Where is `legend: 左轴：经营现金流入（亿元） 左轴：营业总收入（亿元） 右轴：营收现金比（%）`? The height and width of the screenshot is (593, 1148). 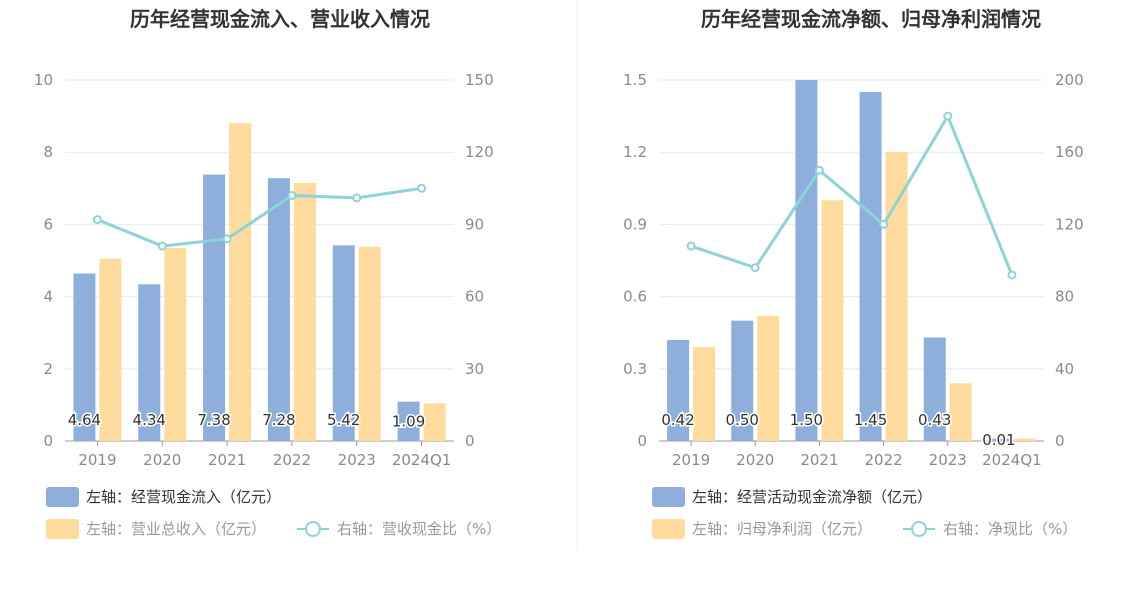
legend: 左轴：经营现金流入（亿元） 左轴：营业总收入（亿元） 右轴：营收现金比（%） is located at coordinates (273, 513).